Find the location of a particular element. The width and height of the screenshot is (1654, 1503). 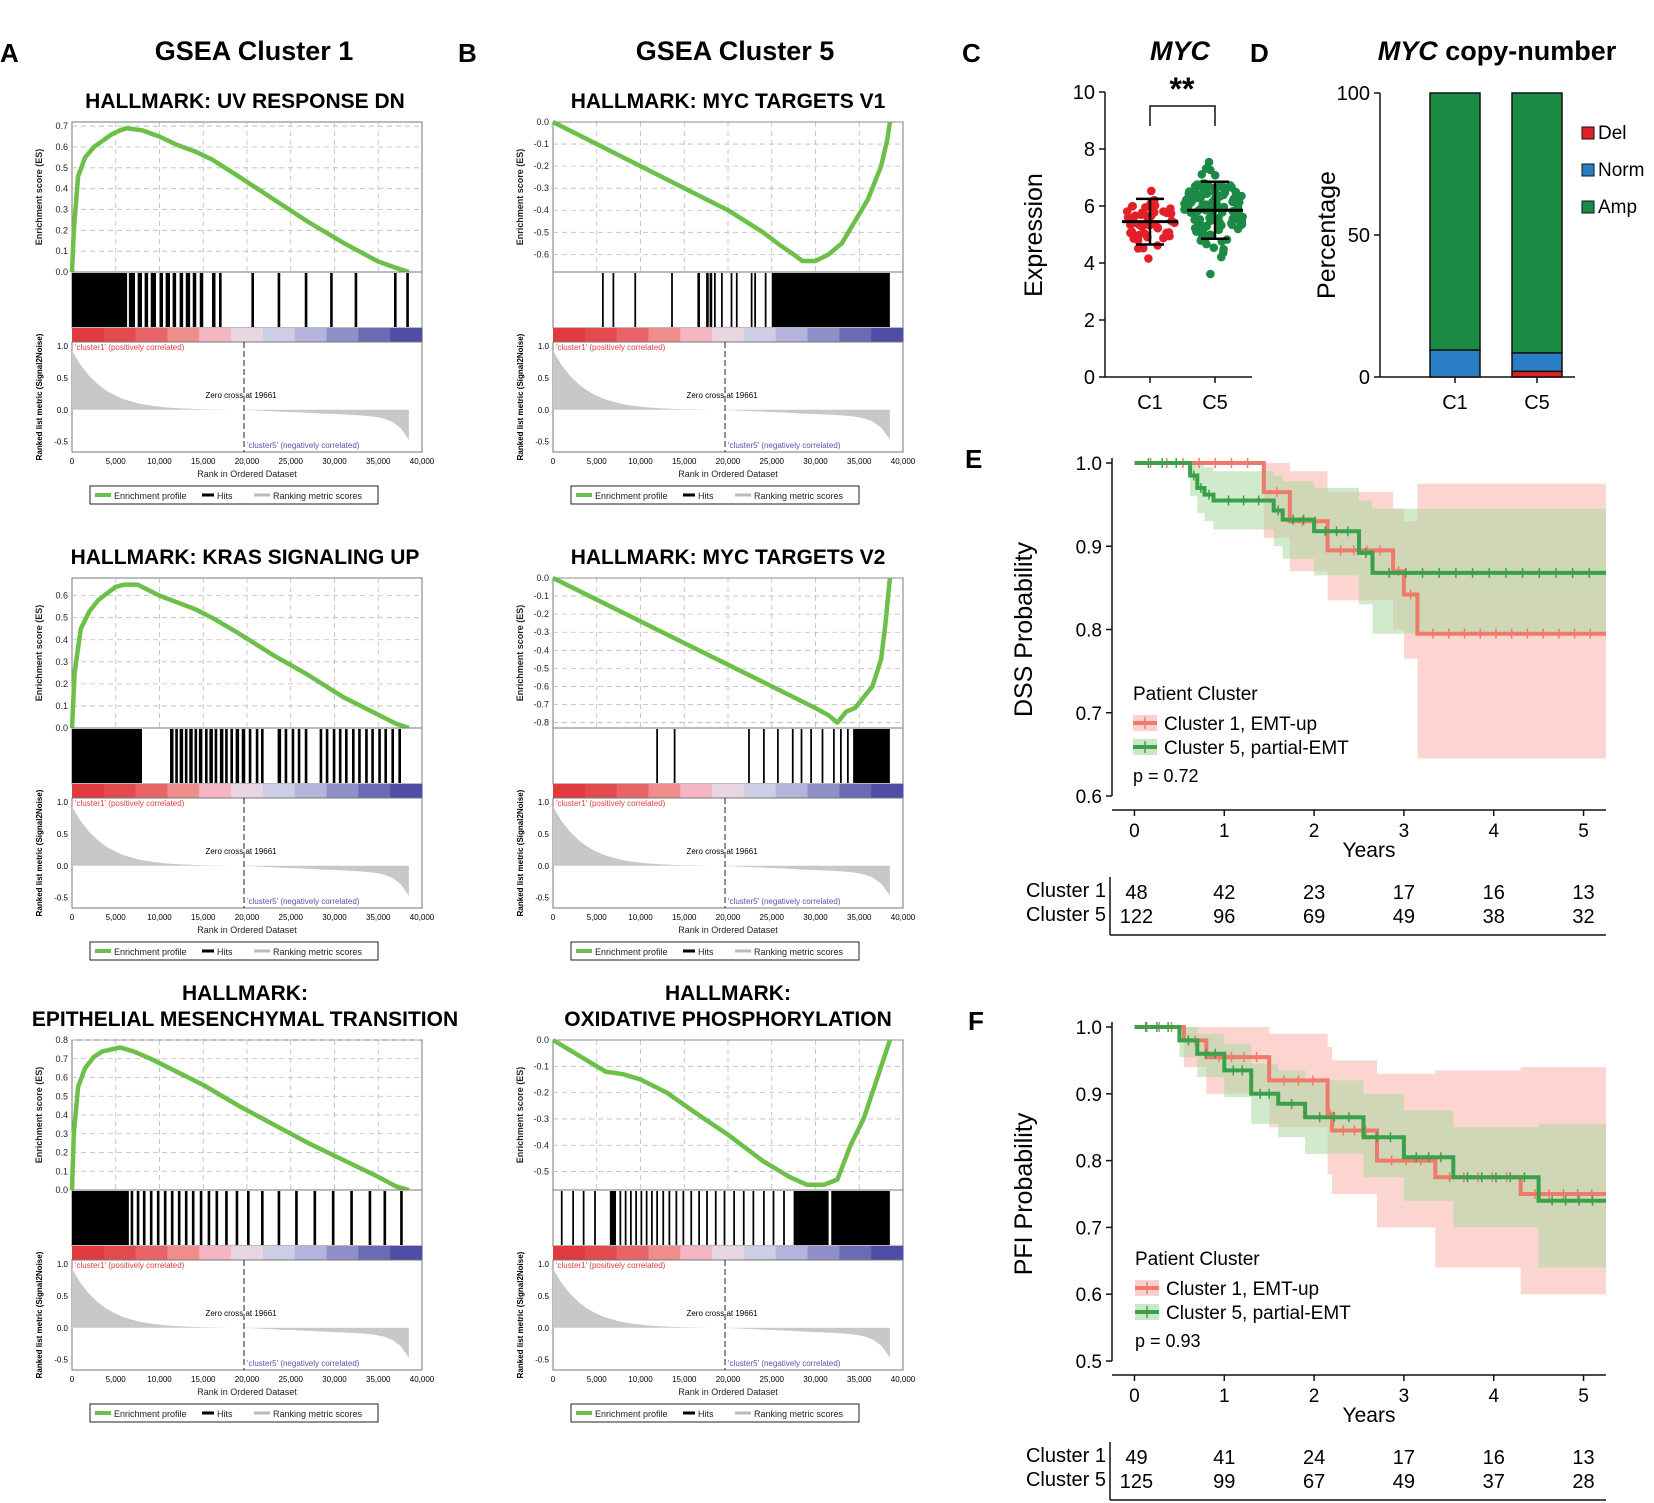

metric-tick-label: -0.5 is located at coordinates (542, 898).